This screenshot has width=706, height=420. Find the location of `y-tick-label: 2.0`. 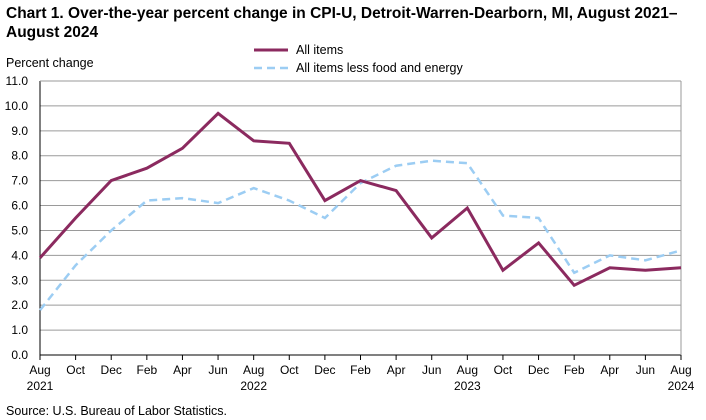

y-tick-label: 2.0 is located at coordinates (19, 305).